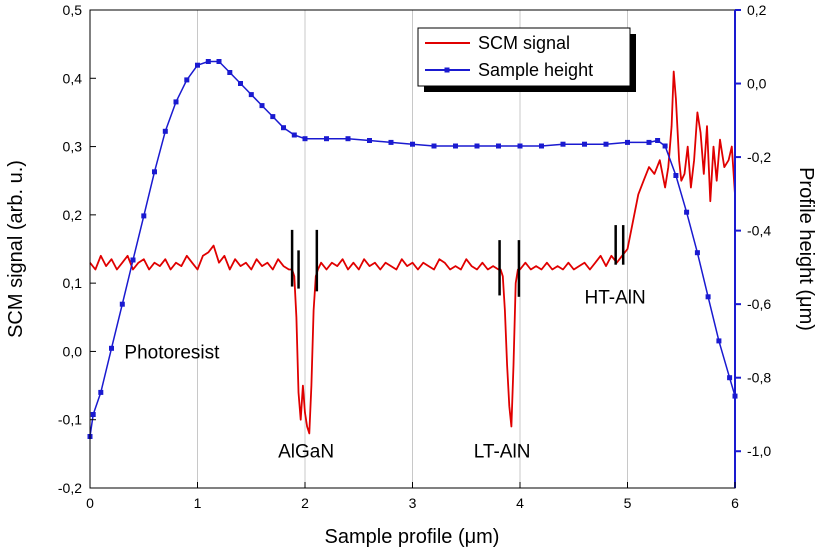  Describe the element at coordinates (759, 451) in the screenshot. I see `y-right-tick-label: -1,0` at that location.